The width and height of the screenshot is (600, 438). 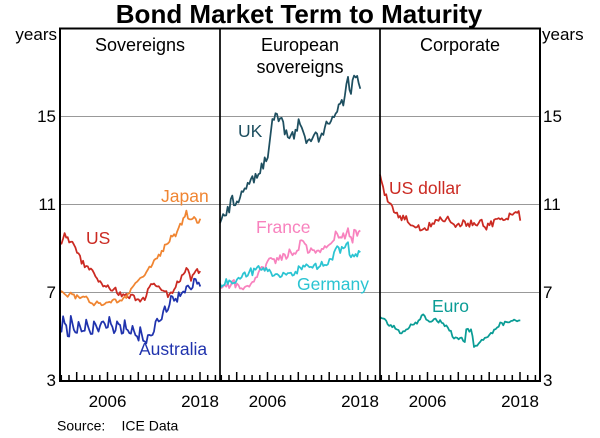 What do you see at coordinates (140, 45) in the screenshot?
I see `svg-text: Sovereigns` at bounding box center [140, 45].